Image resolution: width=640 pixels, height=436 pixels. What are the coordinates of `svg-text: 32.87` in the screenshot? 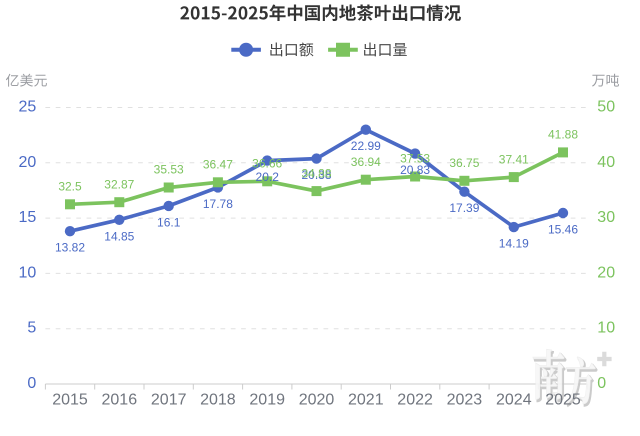 It's located at (119, 184).